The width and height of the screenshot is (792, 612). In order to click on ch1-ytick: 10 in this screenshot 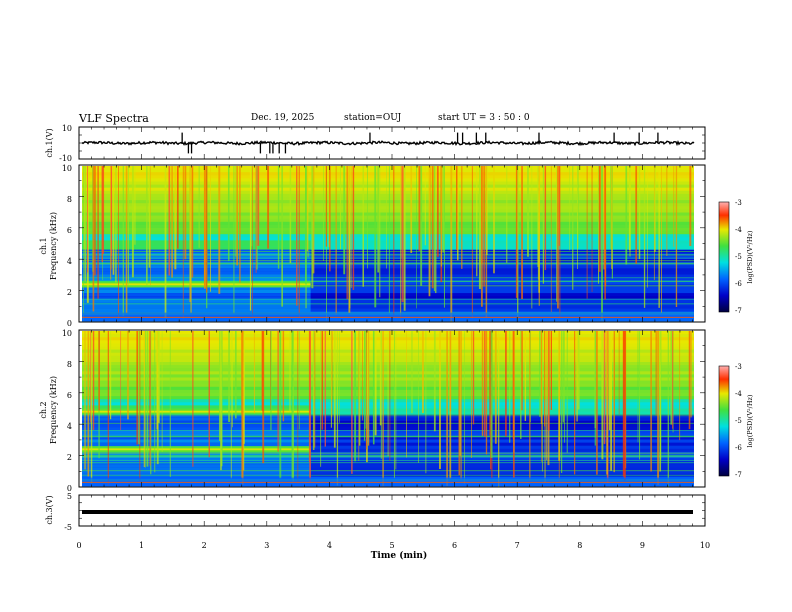, I will do `click(67, 128)`.